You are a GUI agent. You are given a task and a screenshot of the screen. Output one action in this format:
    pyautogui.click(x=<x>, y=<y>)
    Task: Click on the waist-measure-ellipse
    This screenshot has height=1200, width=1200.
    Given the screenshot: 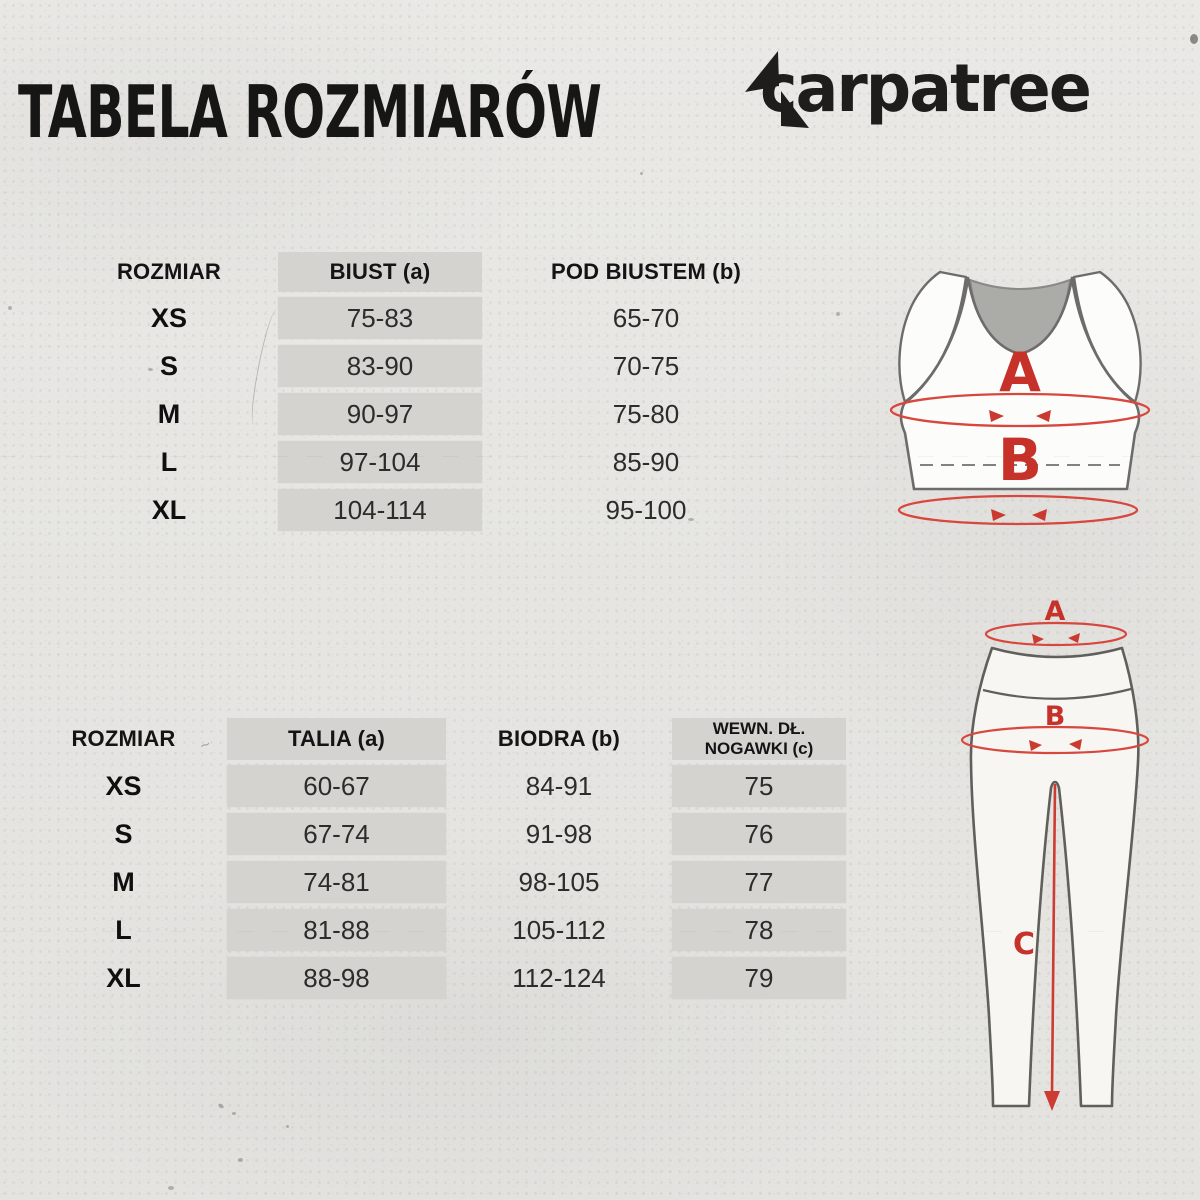 What is the action you would take?
    pyautogui.click(x=1056, y=634)
    